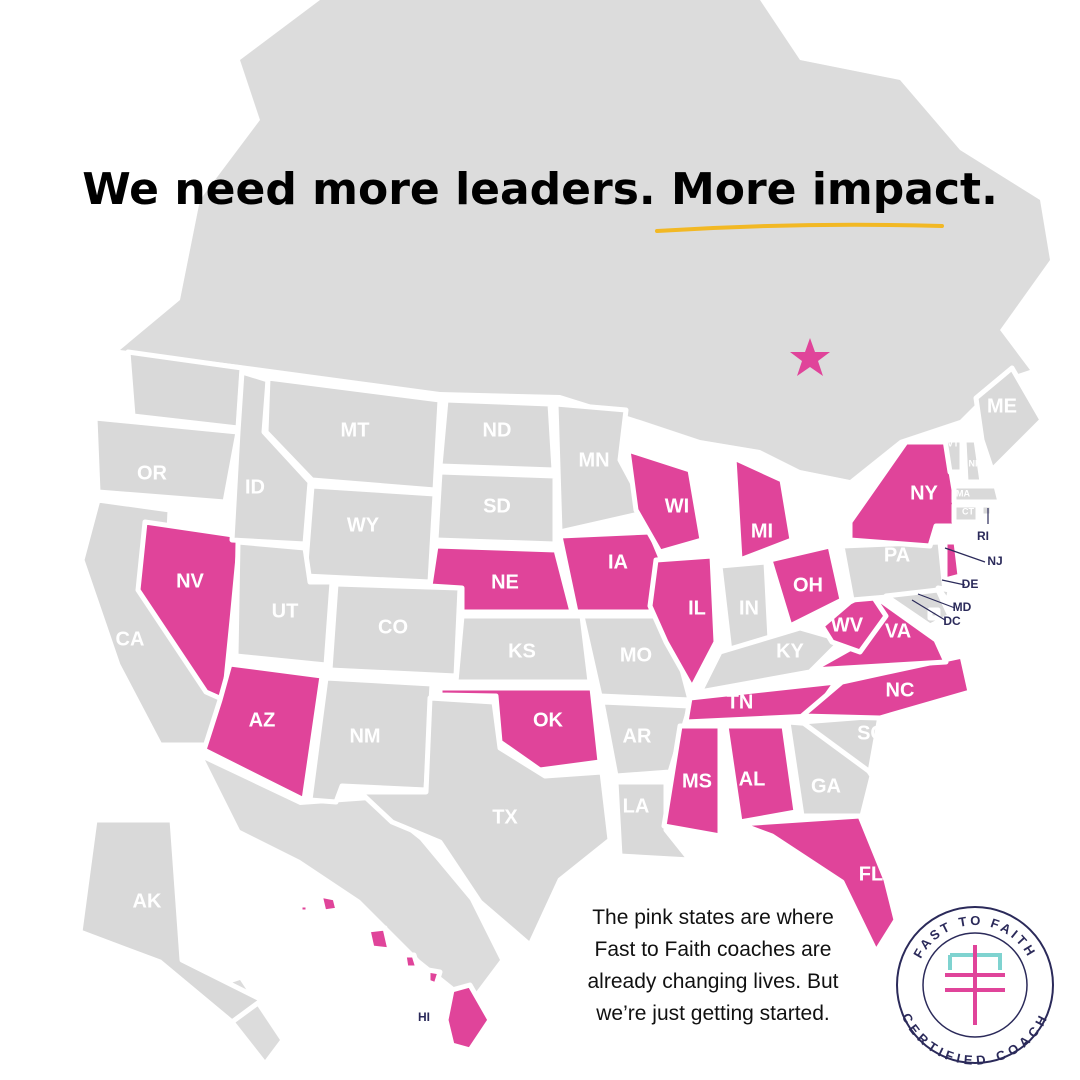  I want to click on state-label: IL, so click(697, 608).